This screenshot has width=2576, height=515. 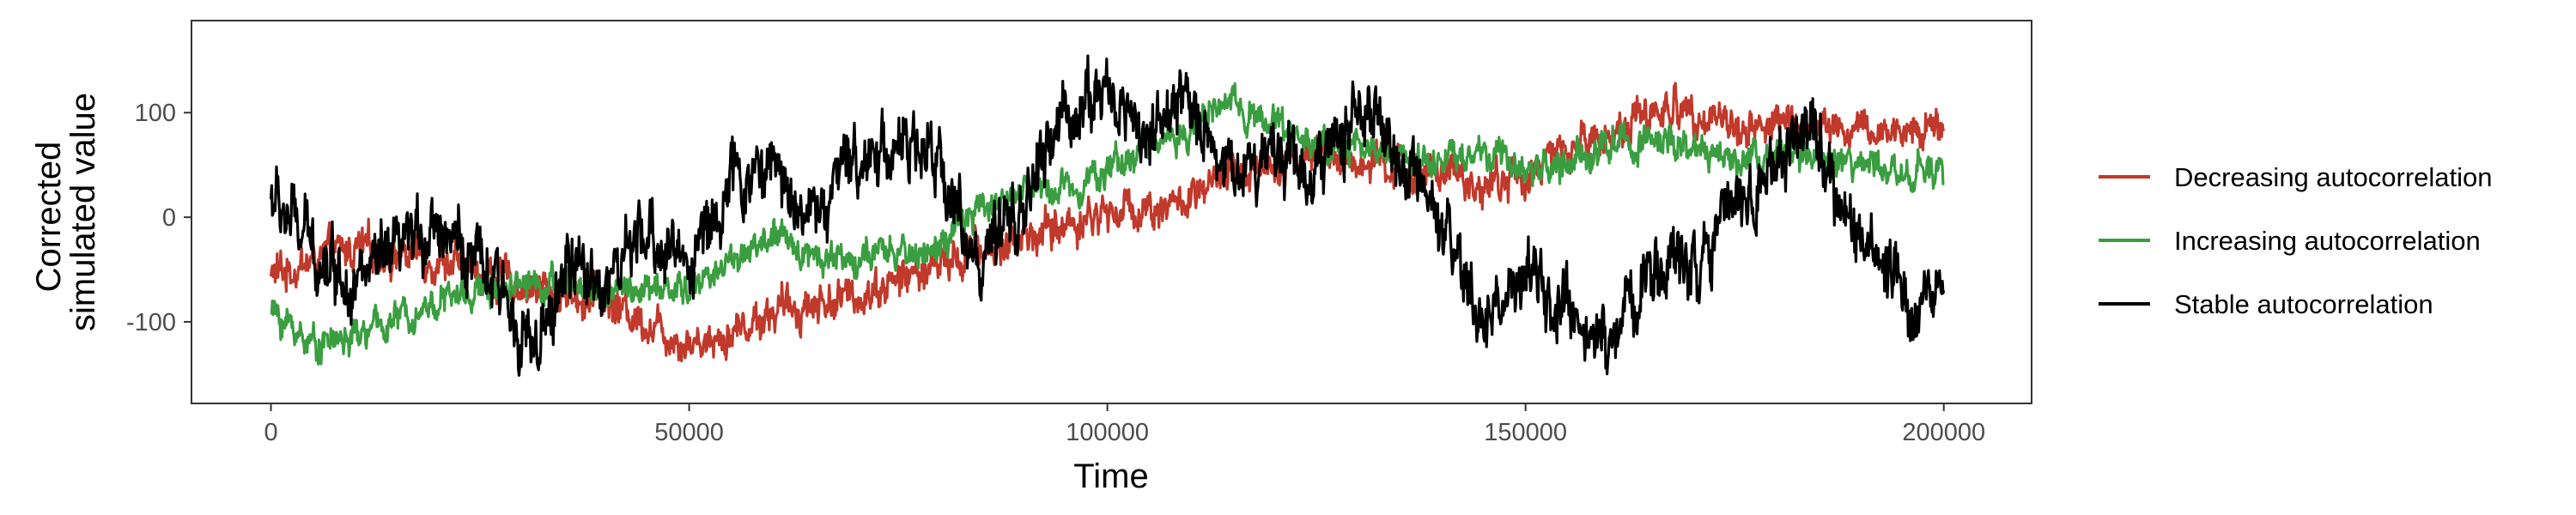 What do you see at coordinates (169, 218) in the screenshot?
I see `y-tick-label-1: 0` at bounding box center [169, 218].